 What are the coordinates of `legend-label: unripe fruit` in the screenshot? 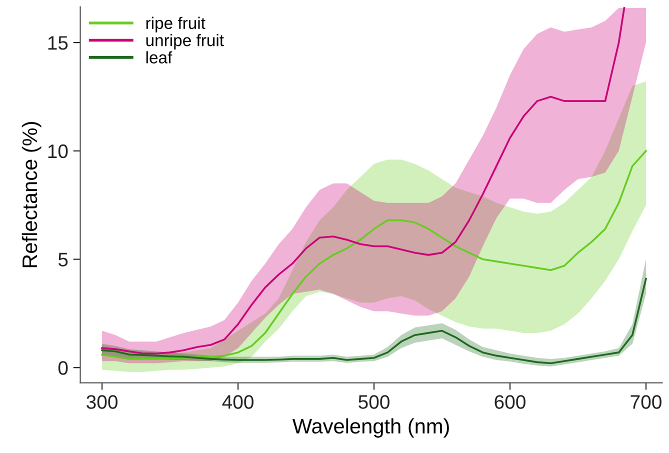 It's located at (185, 42).